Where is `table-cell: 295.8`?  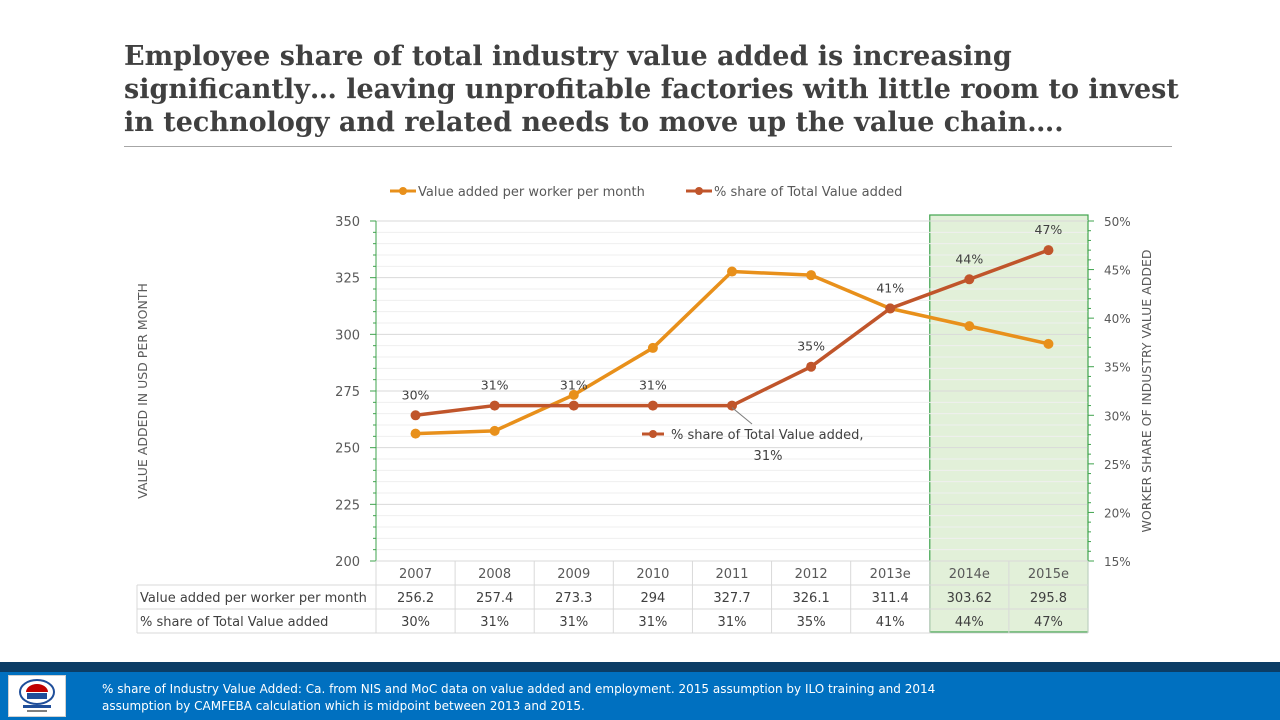 table-cell: 295.8 is located at coordinates (1048, 598).